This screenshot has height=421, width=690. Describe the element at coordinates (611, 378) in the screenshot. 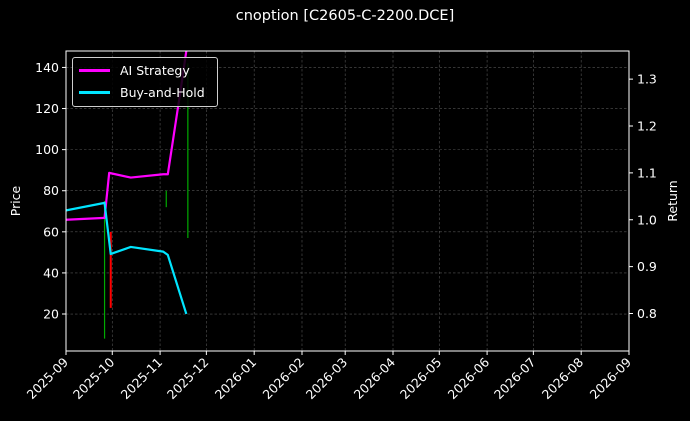

I see `x-tick-label: 2026-09` at that location.